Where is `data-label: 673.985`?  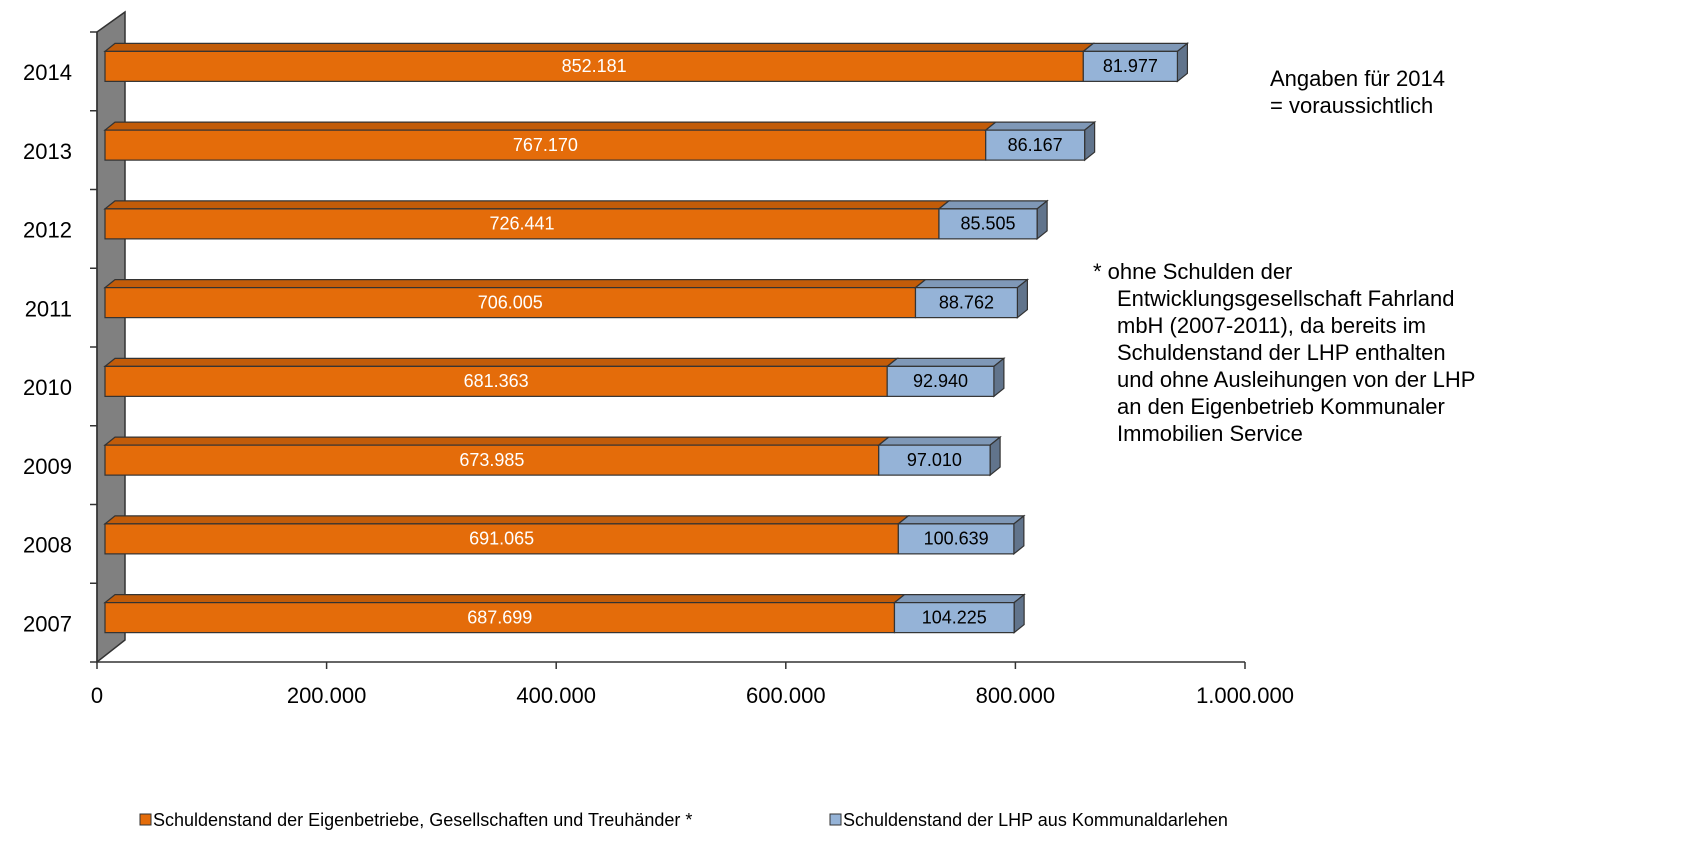
data-label: 673.985 is located at coordinates (491, 460).